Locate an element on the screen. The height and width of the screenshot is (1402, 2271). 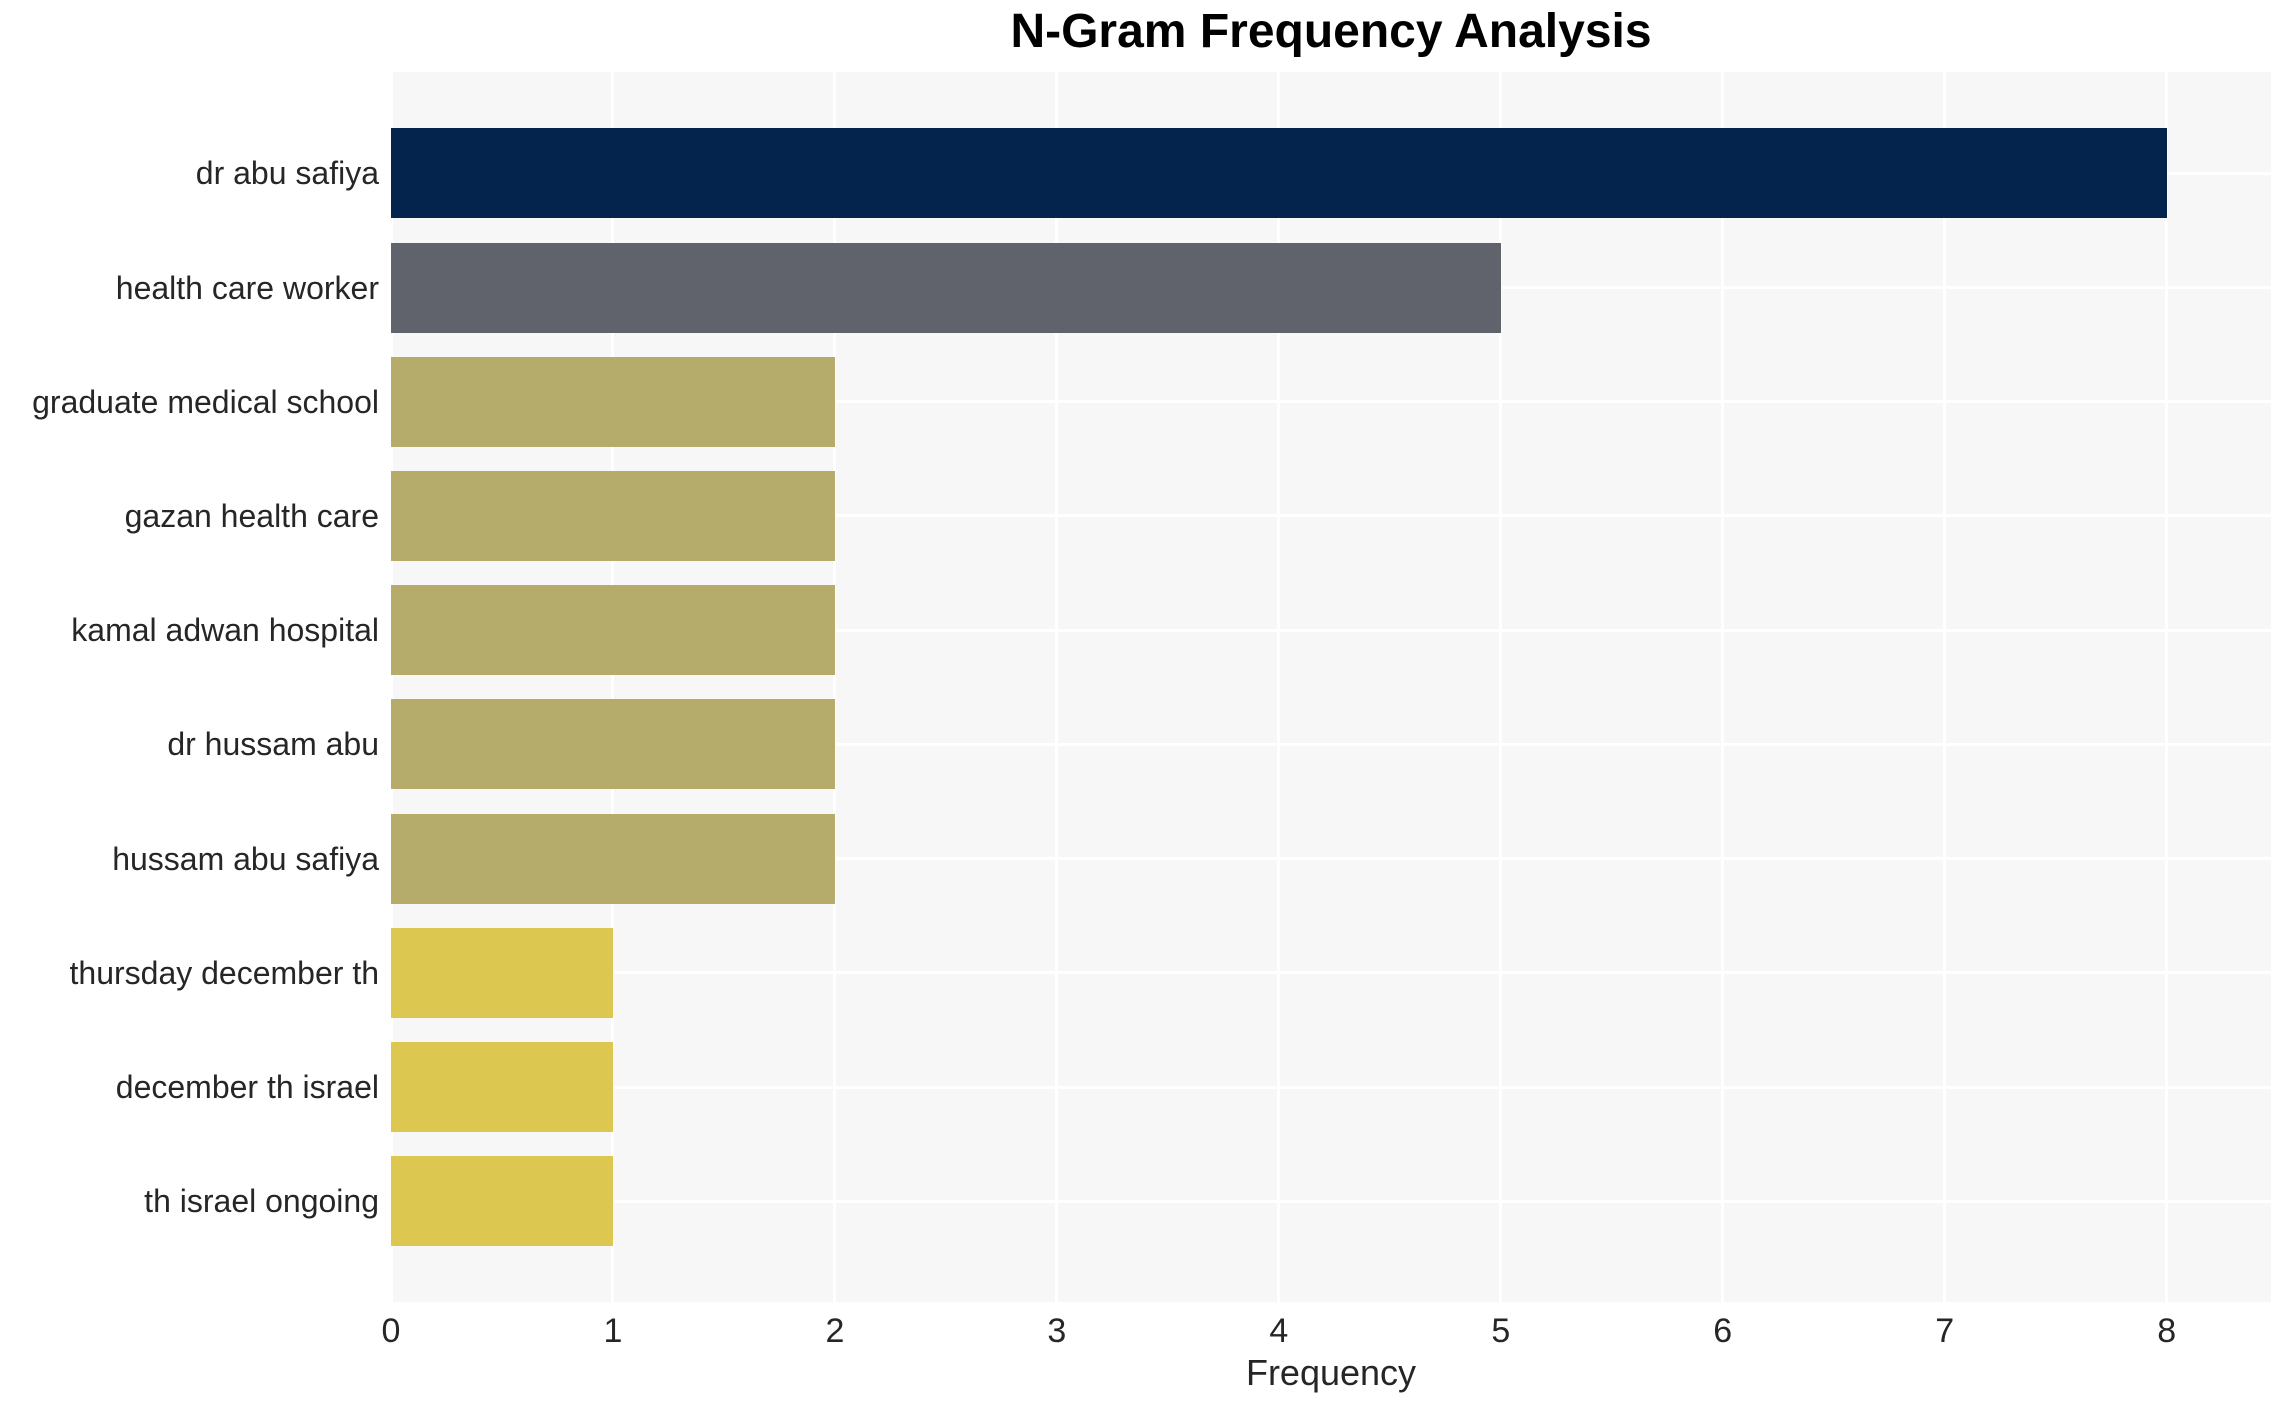
x-tick-label: 2 is located at coordinates (835, 1331).